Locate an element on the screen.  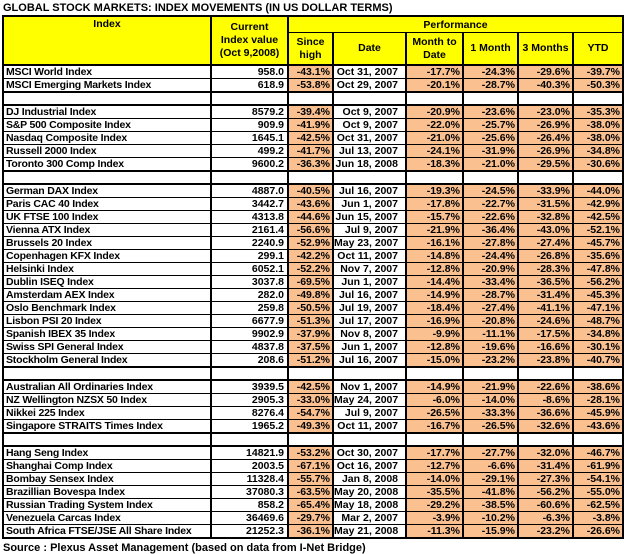
cell-1-month: -36.4% is located at coordinates (490, 230).